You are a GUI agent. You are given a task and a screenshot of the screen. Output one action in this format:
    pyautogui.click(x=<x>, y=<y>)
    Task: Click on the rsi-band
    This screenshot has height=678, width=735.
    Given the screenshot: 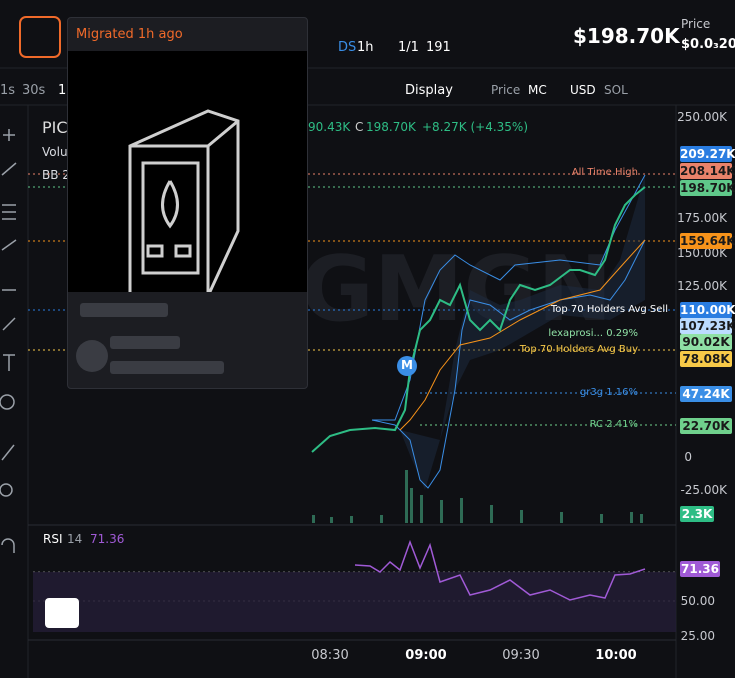 What is the action you would take?
    pyautogui.click(x=354, y=602)
    